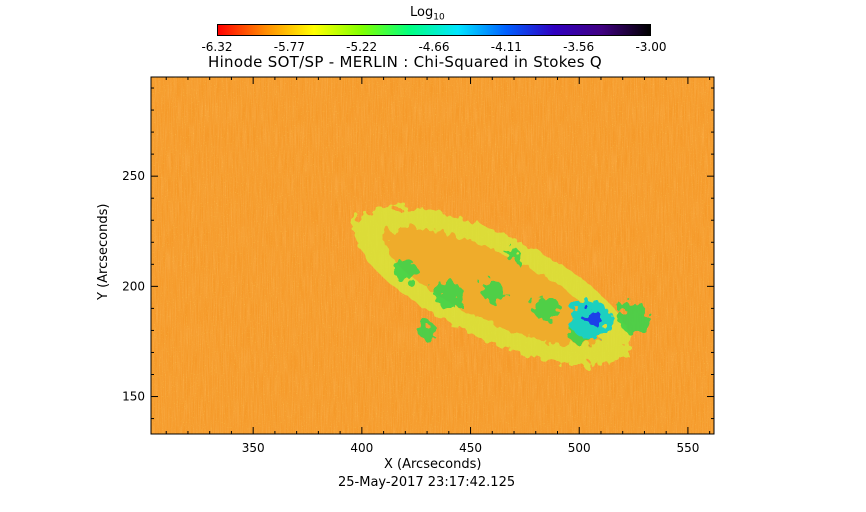  I want to click on colorbar-tick-label: -4.11, so click(506, 47).